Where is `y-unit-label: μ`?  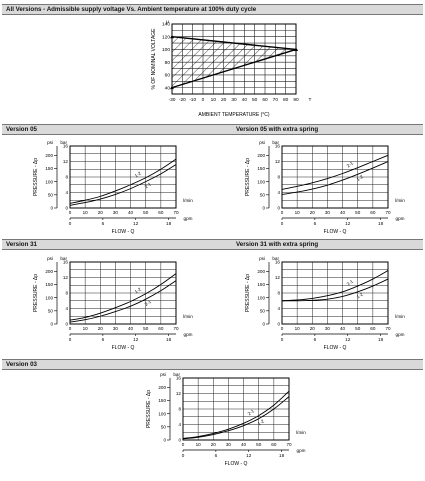
y-unit-label: μ is located at coordinates (167, 22).